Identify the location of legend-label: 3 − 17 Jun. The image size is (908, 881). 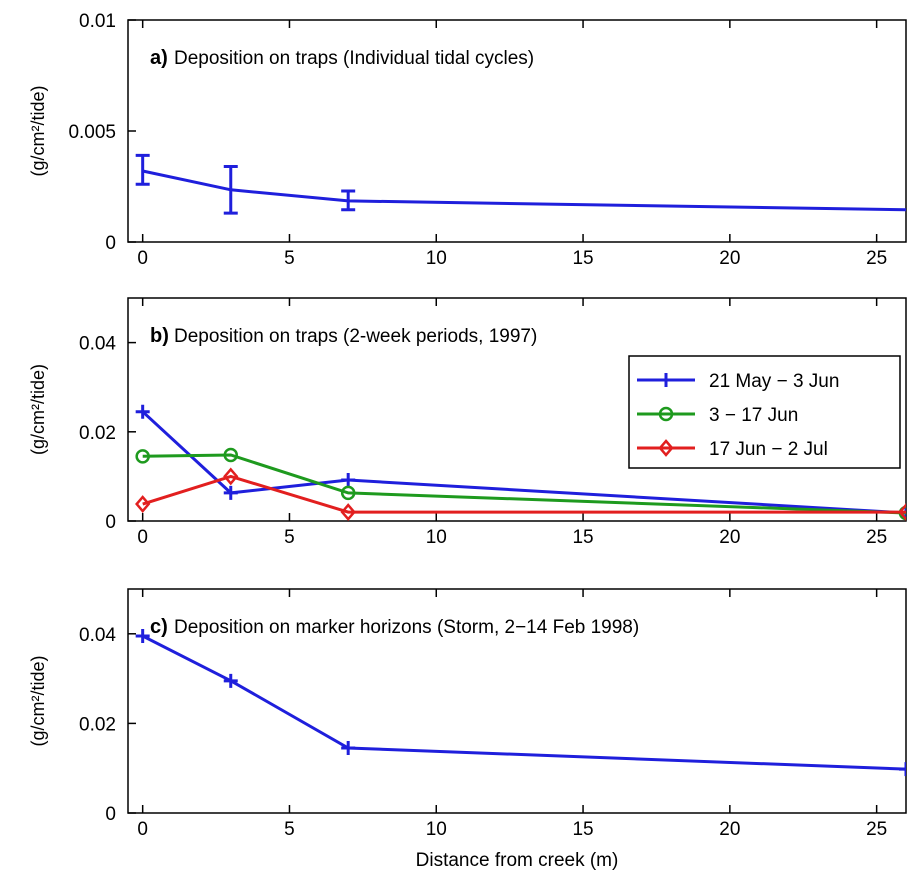
(753, 415).